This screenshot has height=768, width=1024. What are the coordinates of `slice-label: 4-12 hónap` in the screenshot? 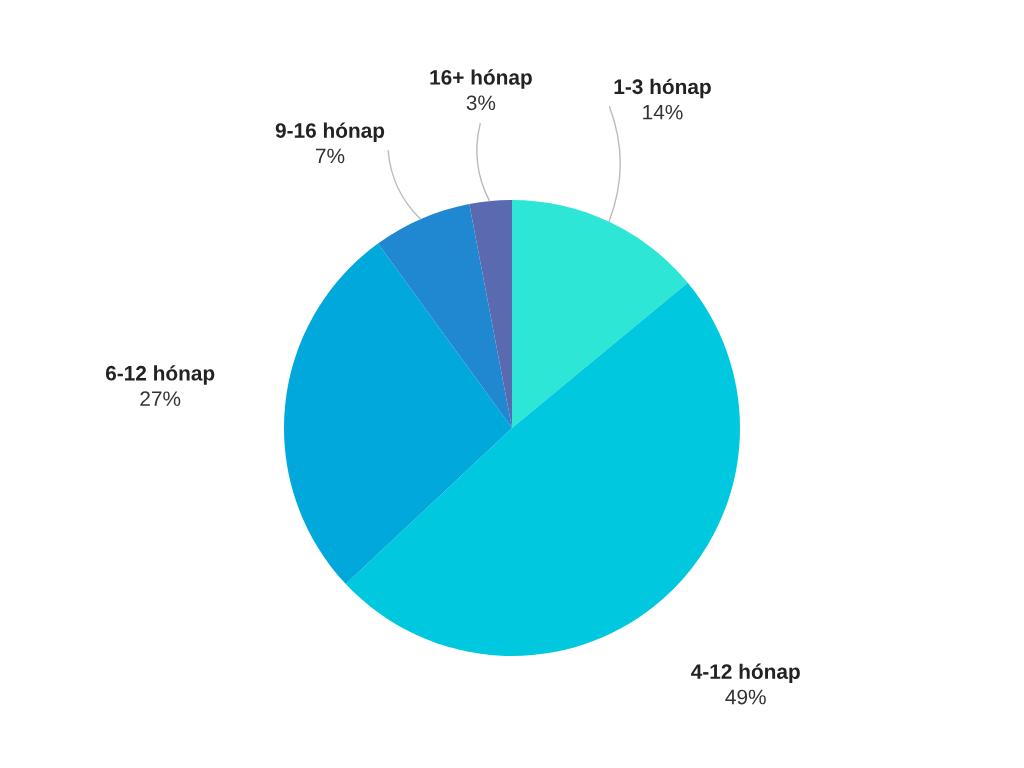 It's located at (745, 673).